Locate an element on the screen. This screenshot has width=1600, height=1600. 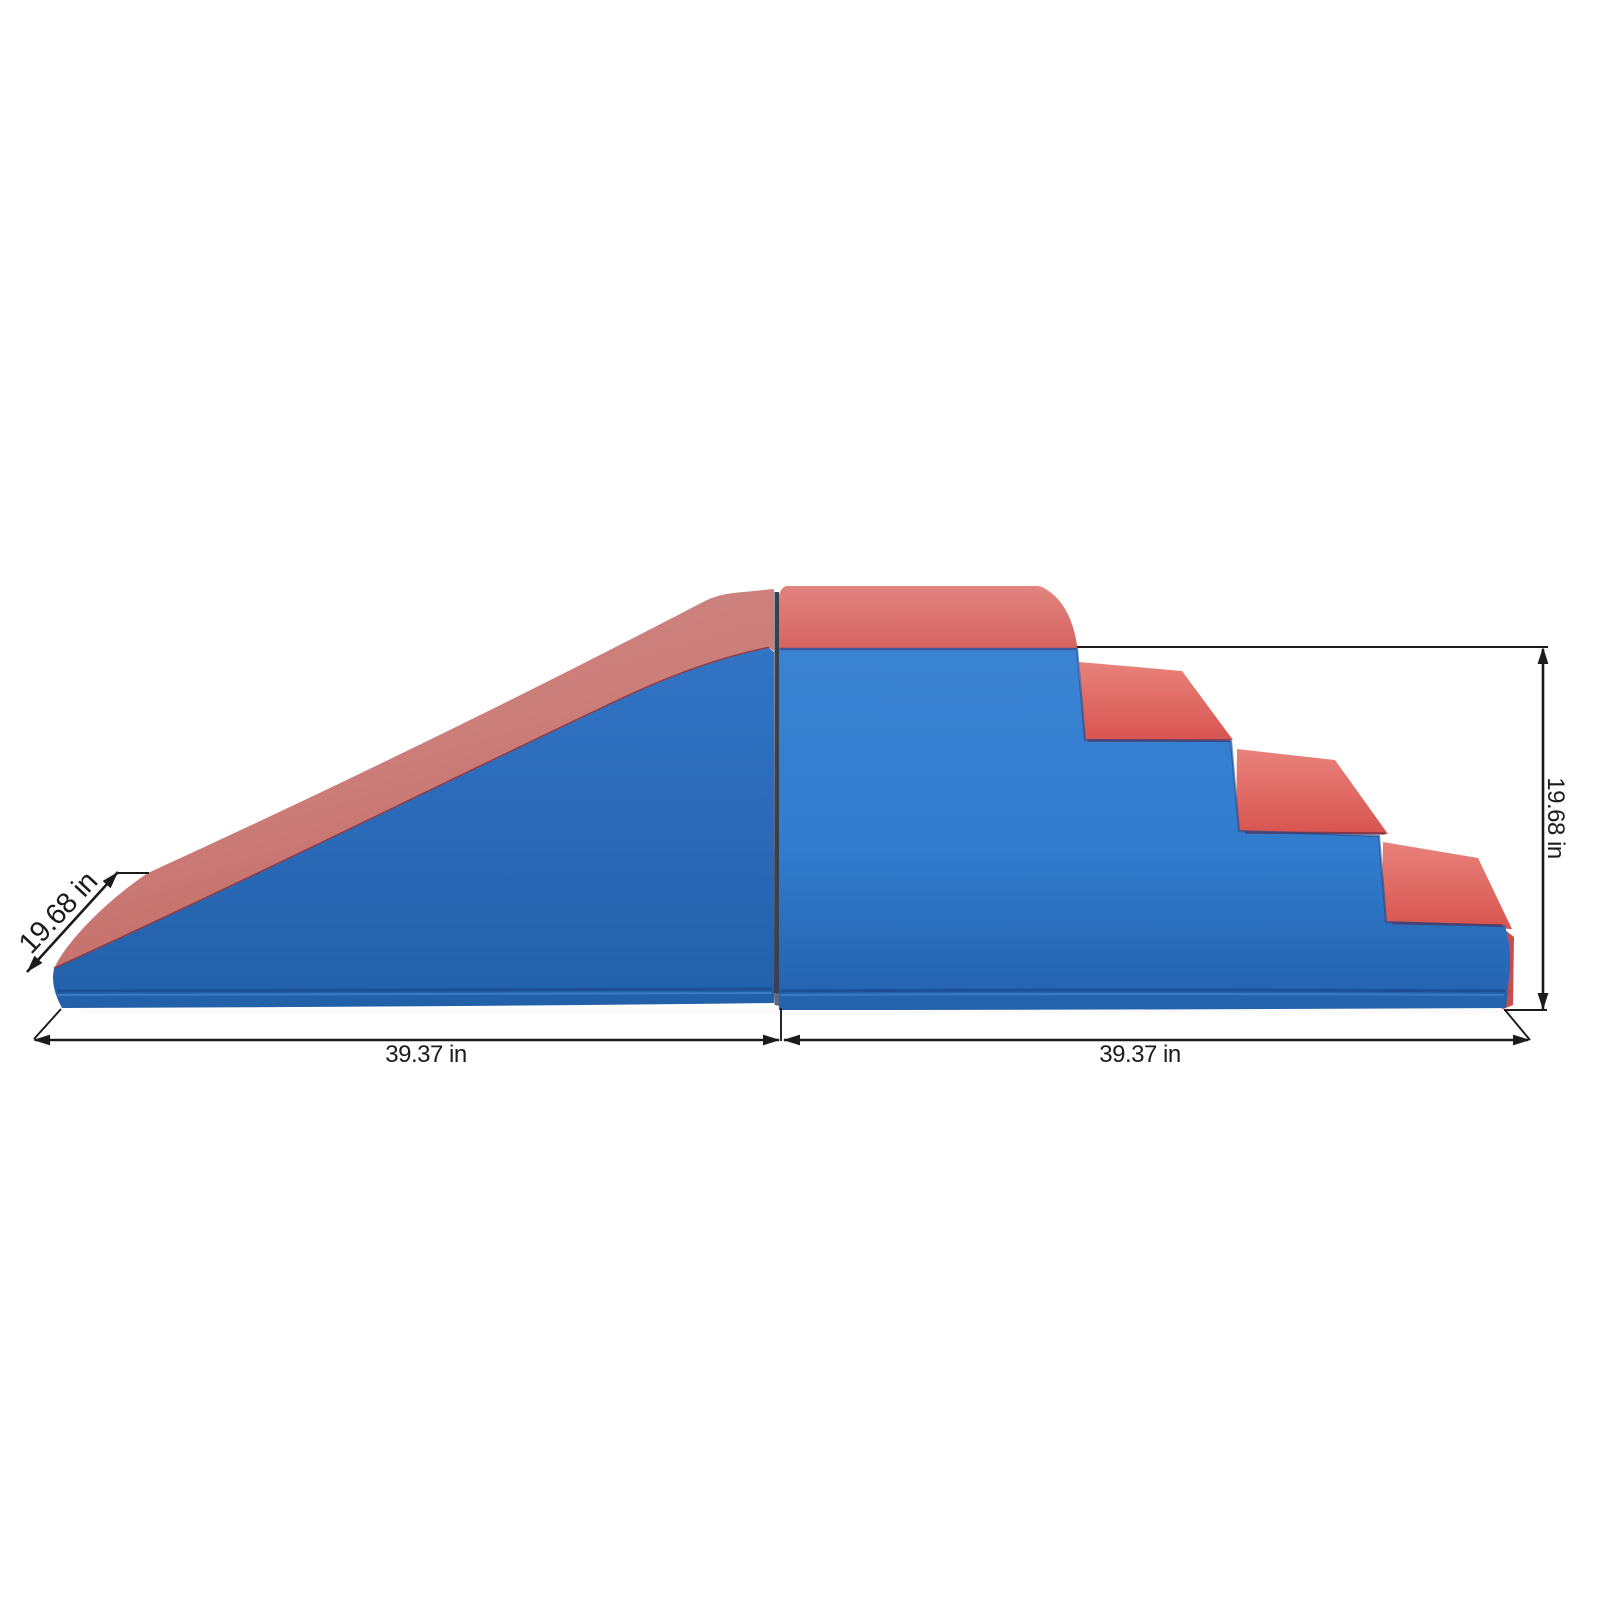
svg-text: 19.68 in is located at coordinates (1555, 817).